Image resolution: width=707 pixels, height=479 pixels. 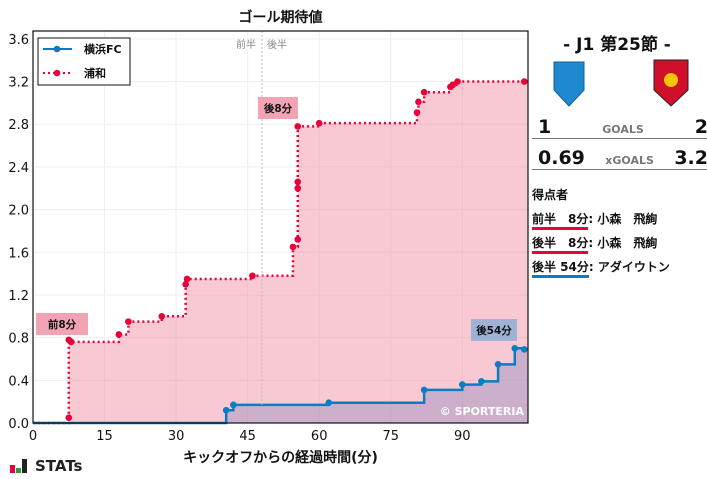 I want to click on stats-logo-icon, so click(x=18, y=466).